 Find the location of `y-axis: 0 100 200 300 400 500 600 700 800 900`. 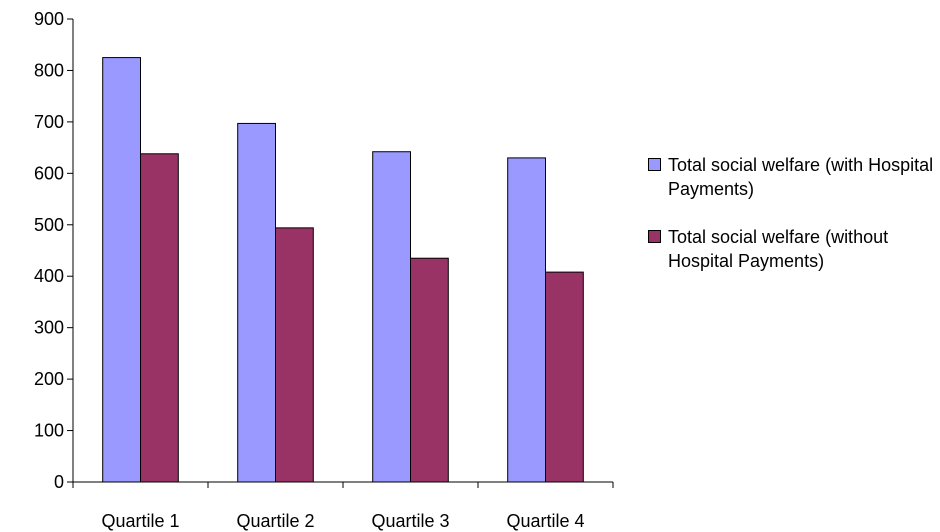

y-axis: 0 100 200 300 400 500 600 700 800 900 is located at coordinates (54, 250).